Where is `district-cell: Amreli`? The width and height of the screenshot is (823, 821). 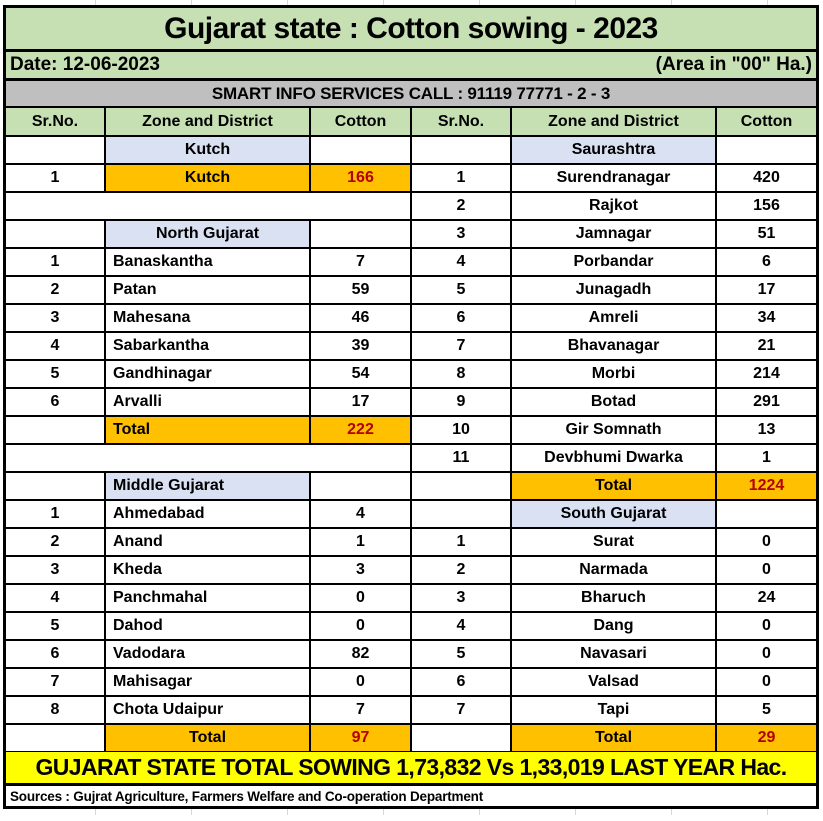 district-cell: Amreli is located at coordinates (613, 318).